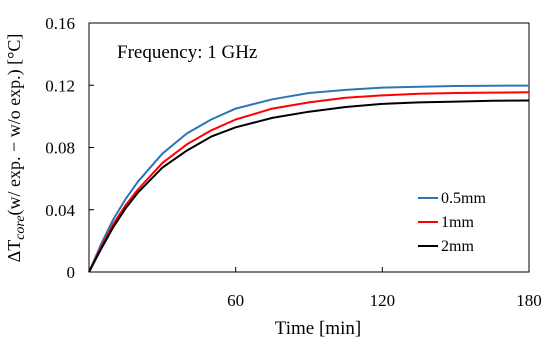 The image size is (555, 345). I want to click on x-axis-label: Time [min], so click(318, 328).